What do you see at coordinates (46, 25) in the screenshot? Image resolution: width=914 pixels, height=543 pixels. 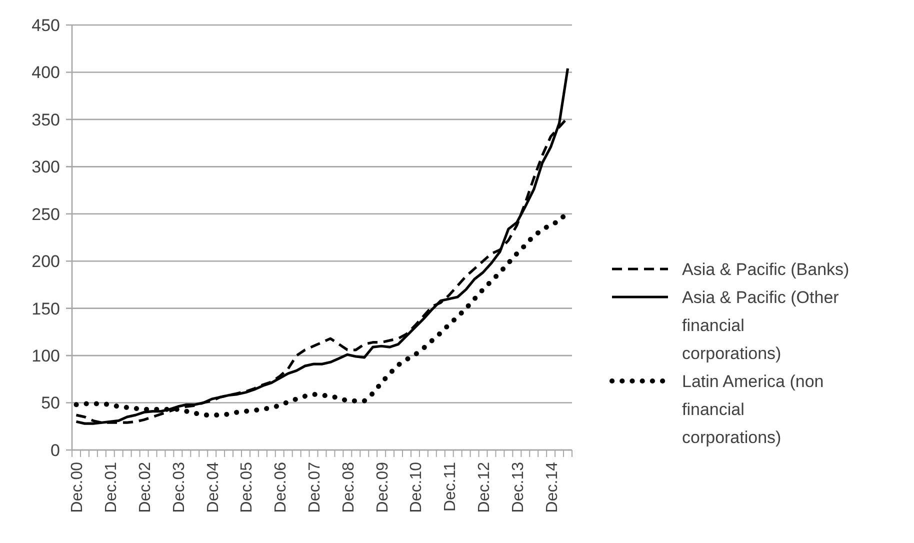 I see `y-tick-label: 450` at bounding box center [46, 25].